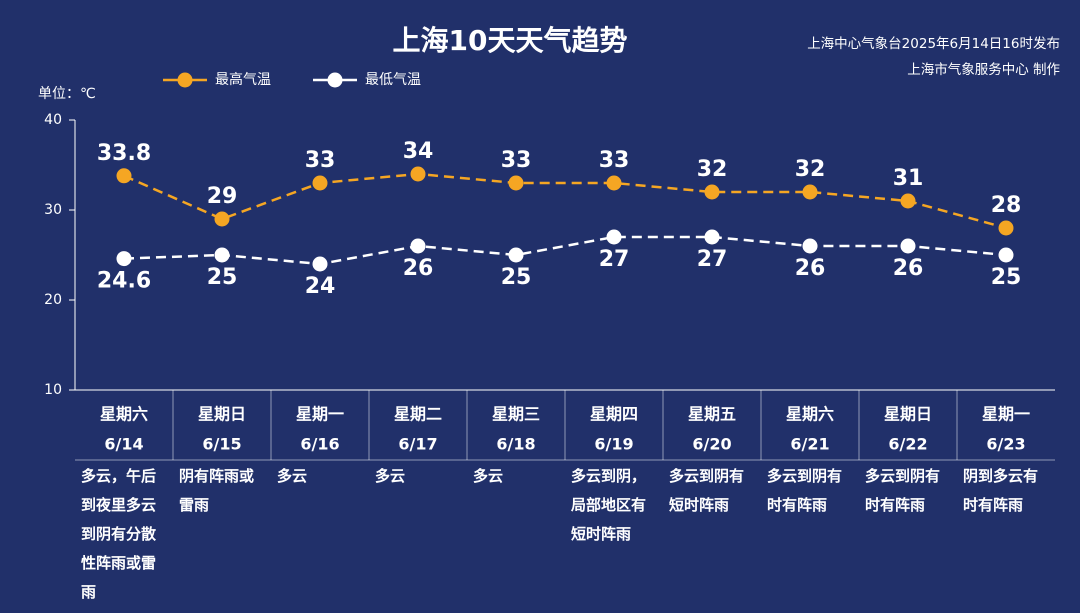 Image resolution: width=1080 pixels, height=613 pixels. Describe the element at coordinates (933, 44) in the screenshot. I see `source: 上海中心气象台2025年6月14日16时发布` at that location.